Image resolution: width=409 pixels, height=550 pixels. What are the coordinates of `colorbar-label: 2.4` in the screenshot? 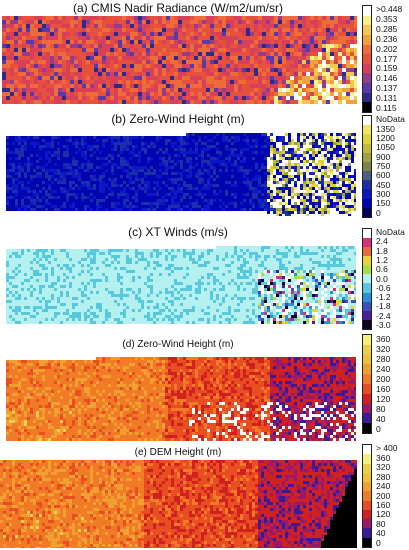 It's located at (382, 241).